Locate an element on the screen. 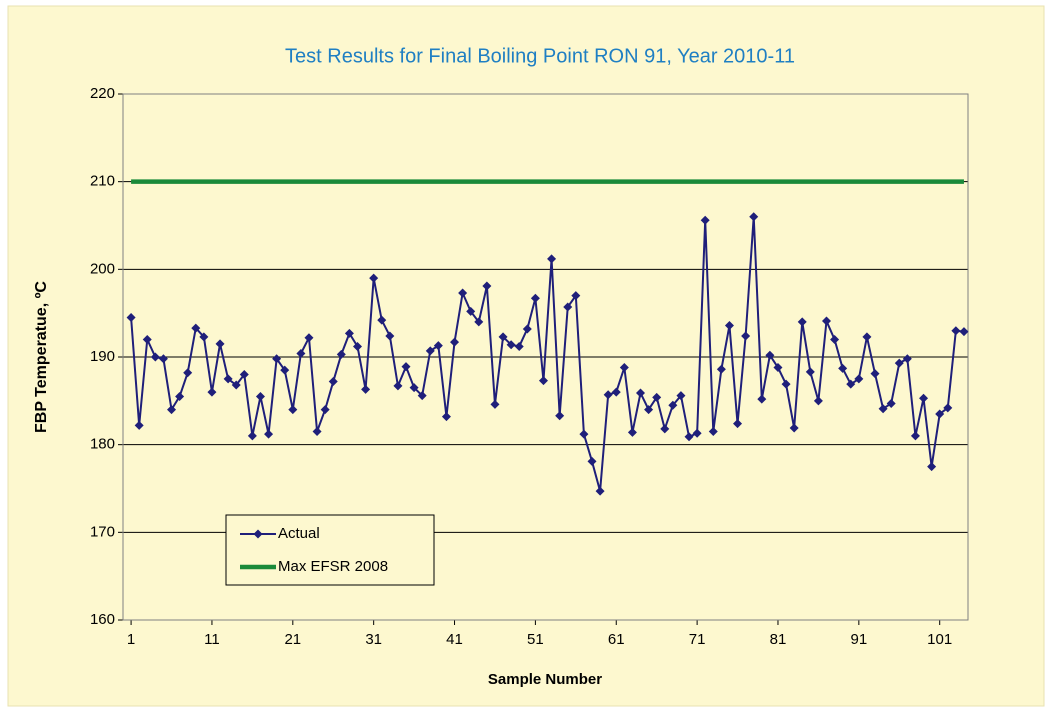  x-tick-label: 101 is located at coordinates (939, 639).